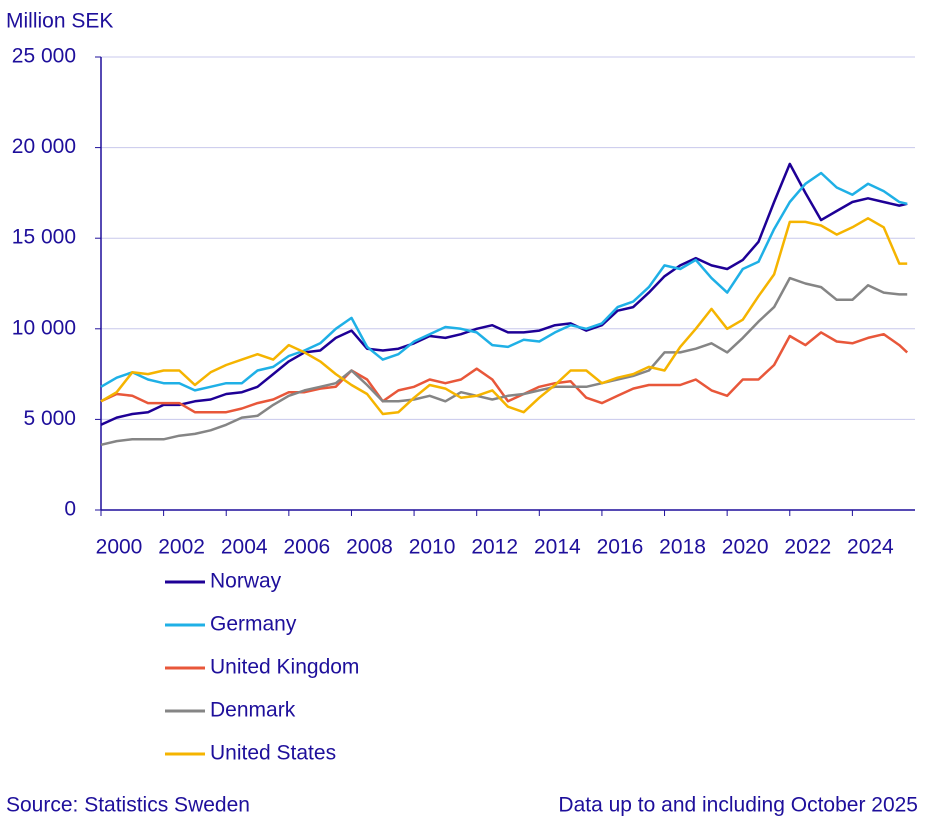 This screenshot has height=829, width=952. I want to click on x-tick-label: 2020, so click(745, 547).